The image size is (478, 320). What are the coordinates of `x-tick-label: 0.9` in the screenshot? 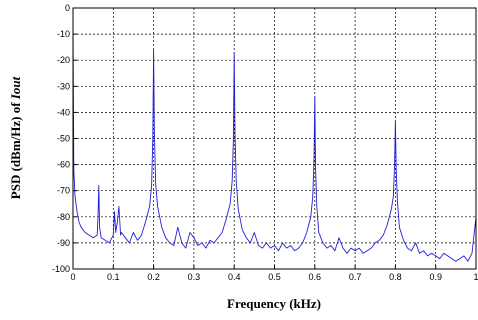 It's located at (435, 277).